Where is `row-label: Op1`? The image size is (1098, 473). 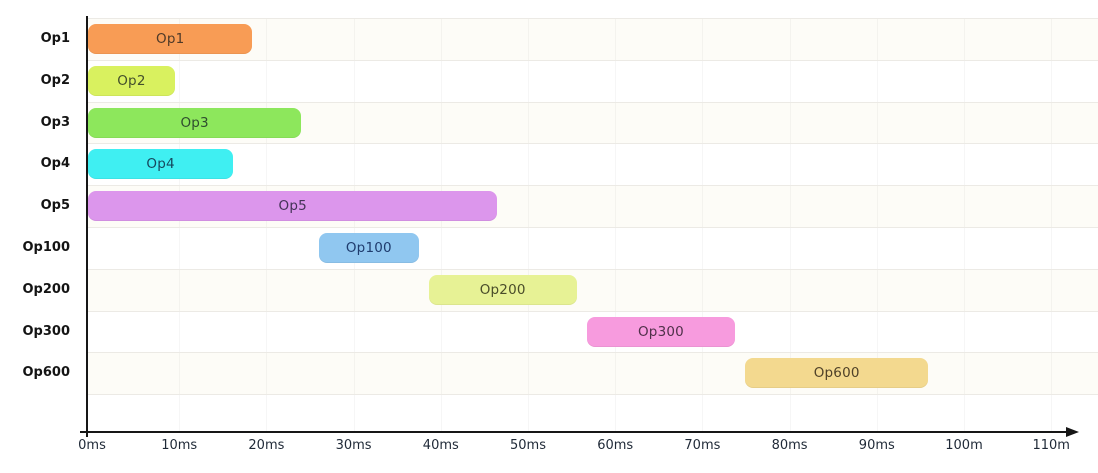
row-label: Op1 is located at coordinates (55, 38).